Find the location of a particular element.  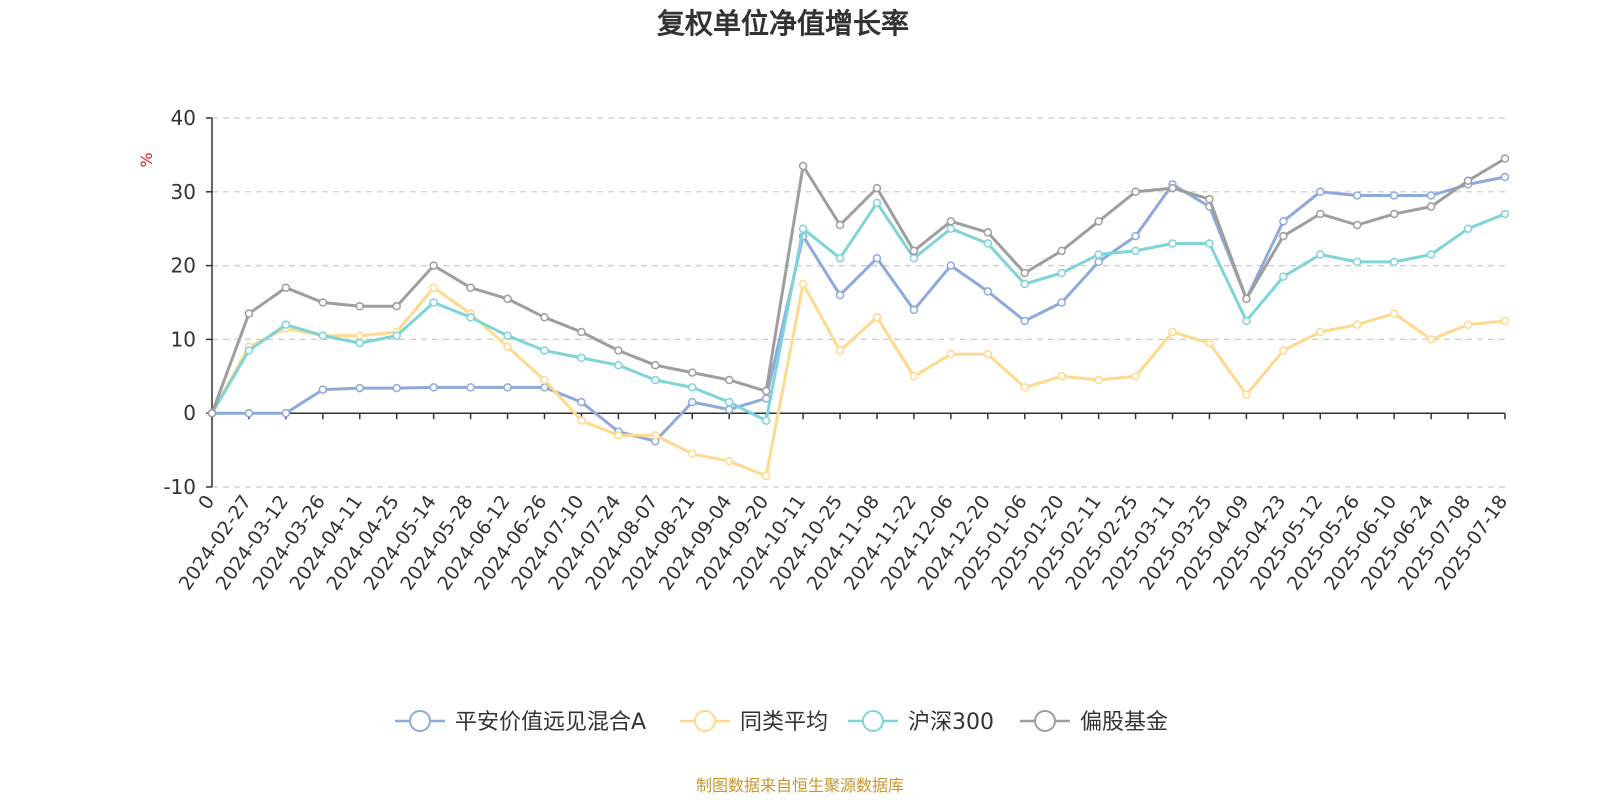

source-note: 制图数据来自恒生聚源数据库 is located at coordinates (800, 785).